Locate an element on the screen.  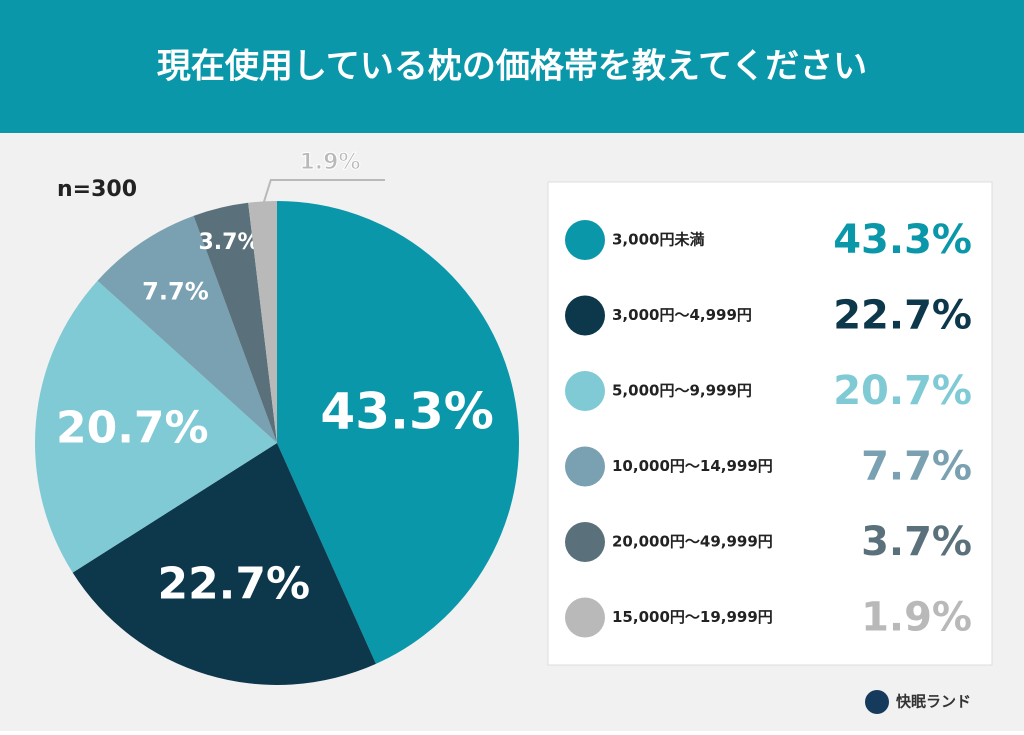
legend-value: 22.7% is located at coordinates (902, 316).